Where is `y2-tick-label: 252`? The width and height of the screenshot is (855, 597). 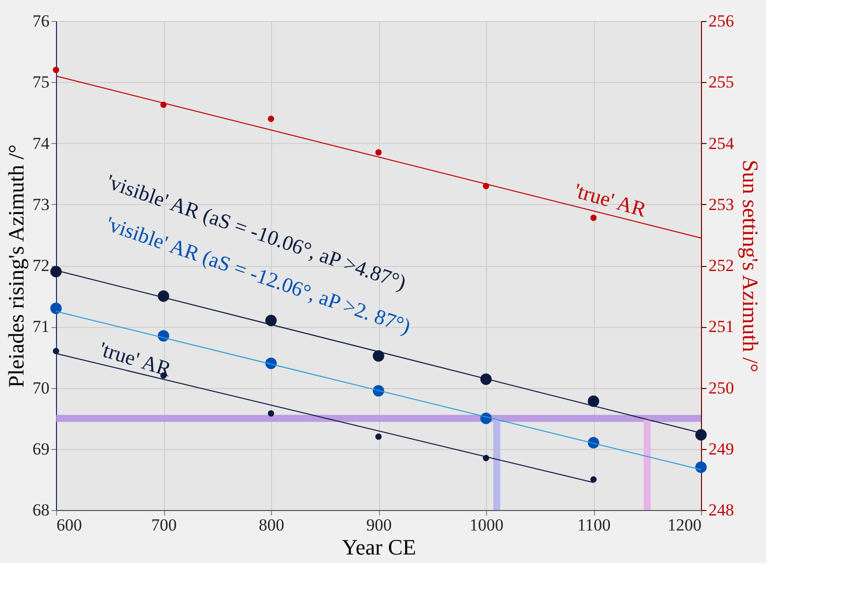 y2-tick-label: 252 is located at coordinates (721, 265).